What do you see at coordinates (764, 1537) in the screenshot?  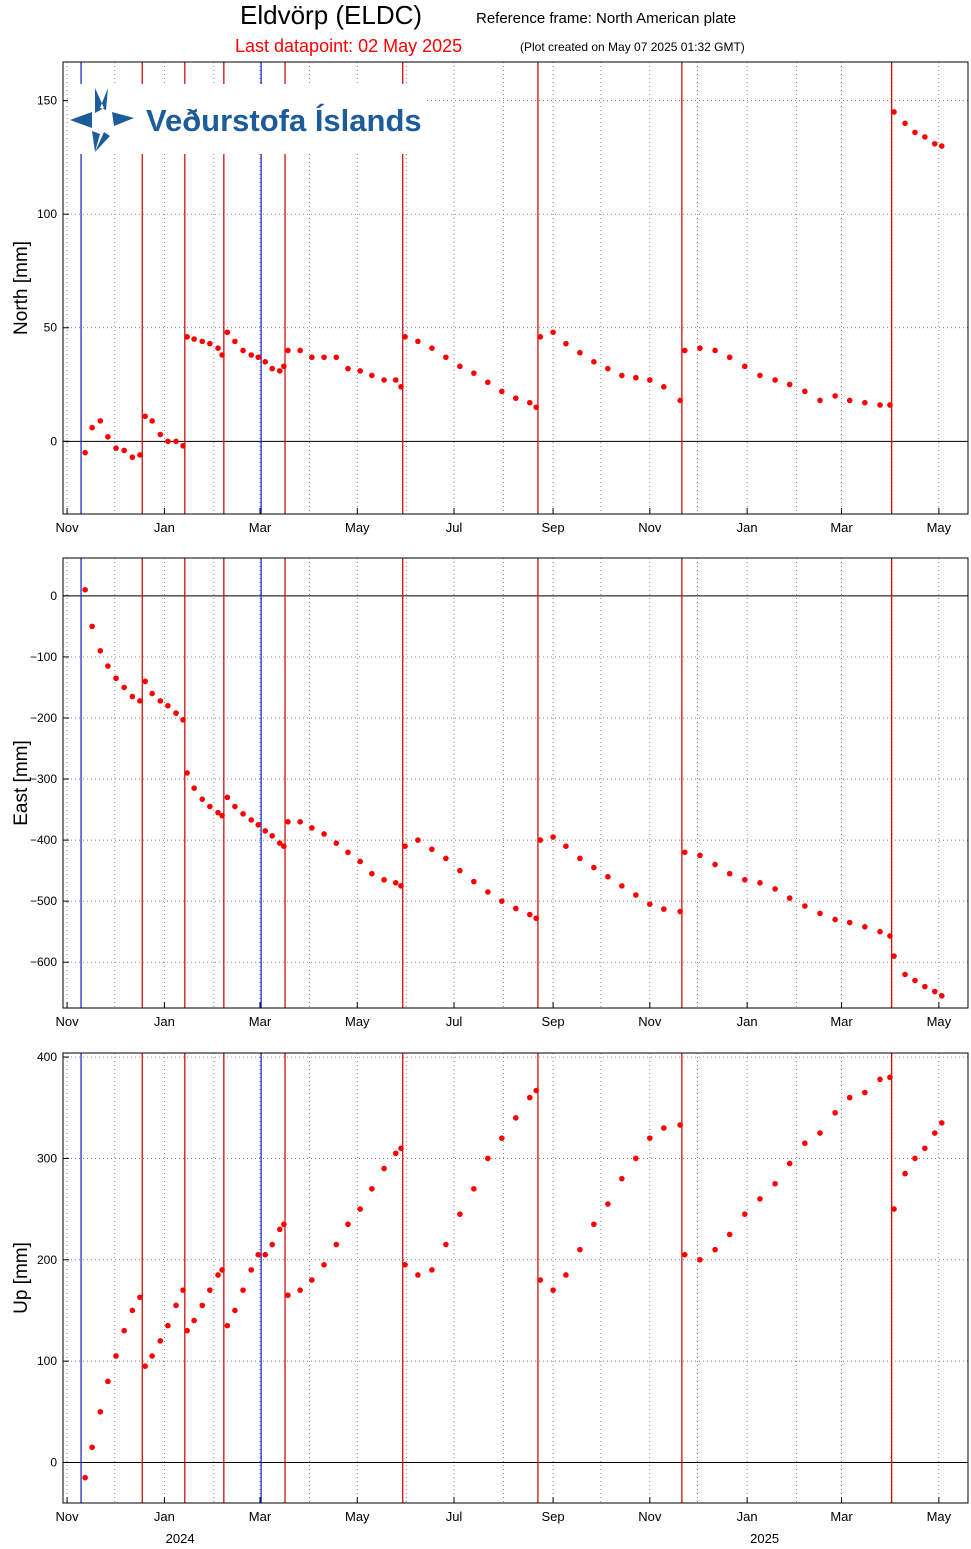 I see `year-label: 2025` at bounding box center [764, 1537].